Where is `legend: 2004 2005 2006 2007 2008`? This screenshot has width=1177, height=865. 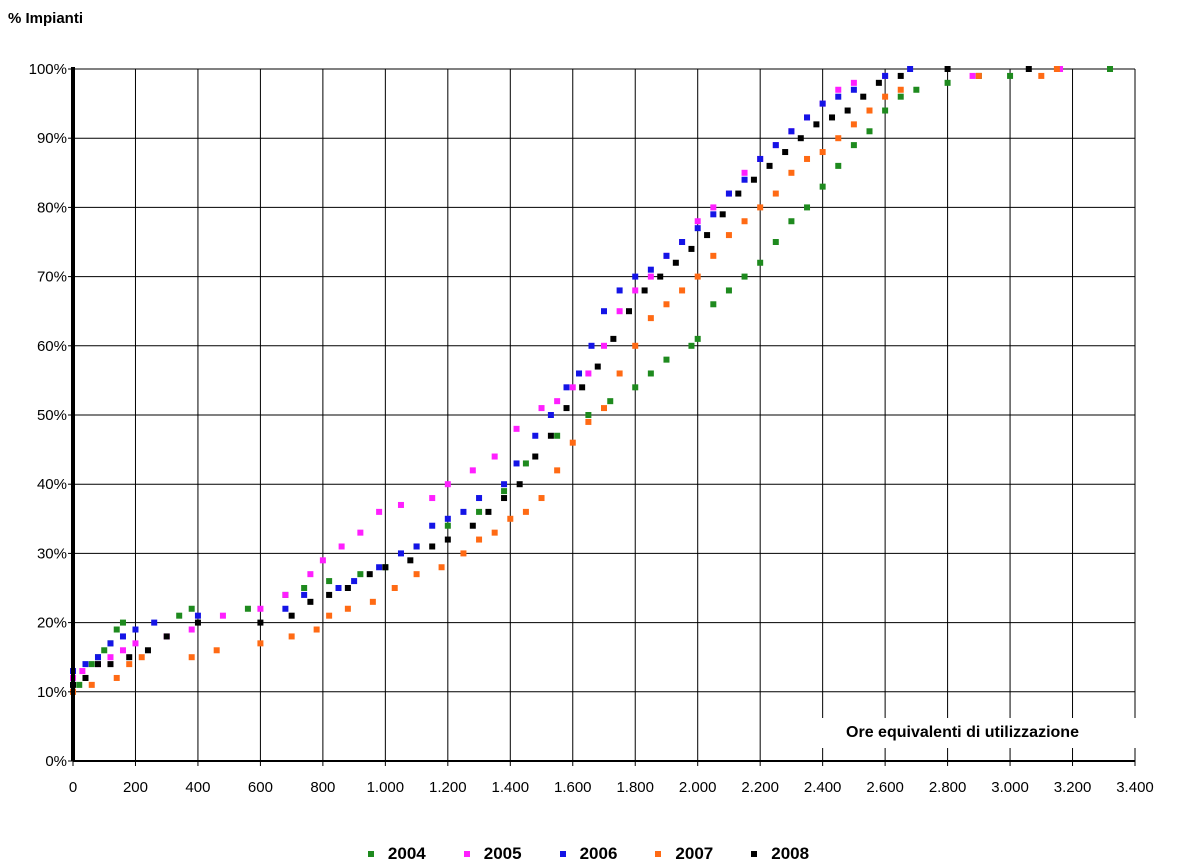
legend: 2004 2005 2006 2007 2008 is located at coordinates (588, 854).